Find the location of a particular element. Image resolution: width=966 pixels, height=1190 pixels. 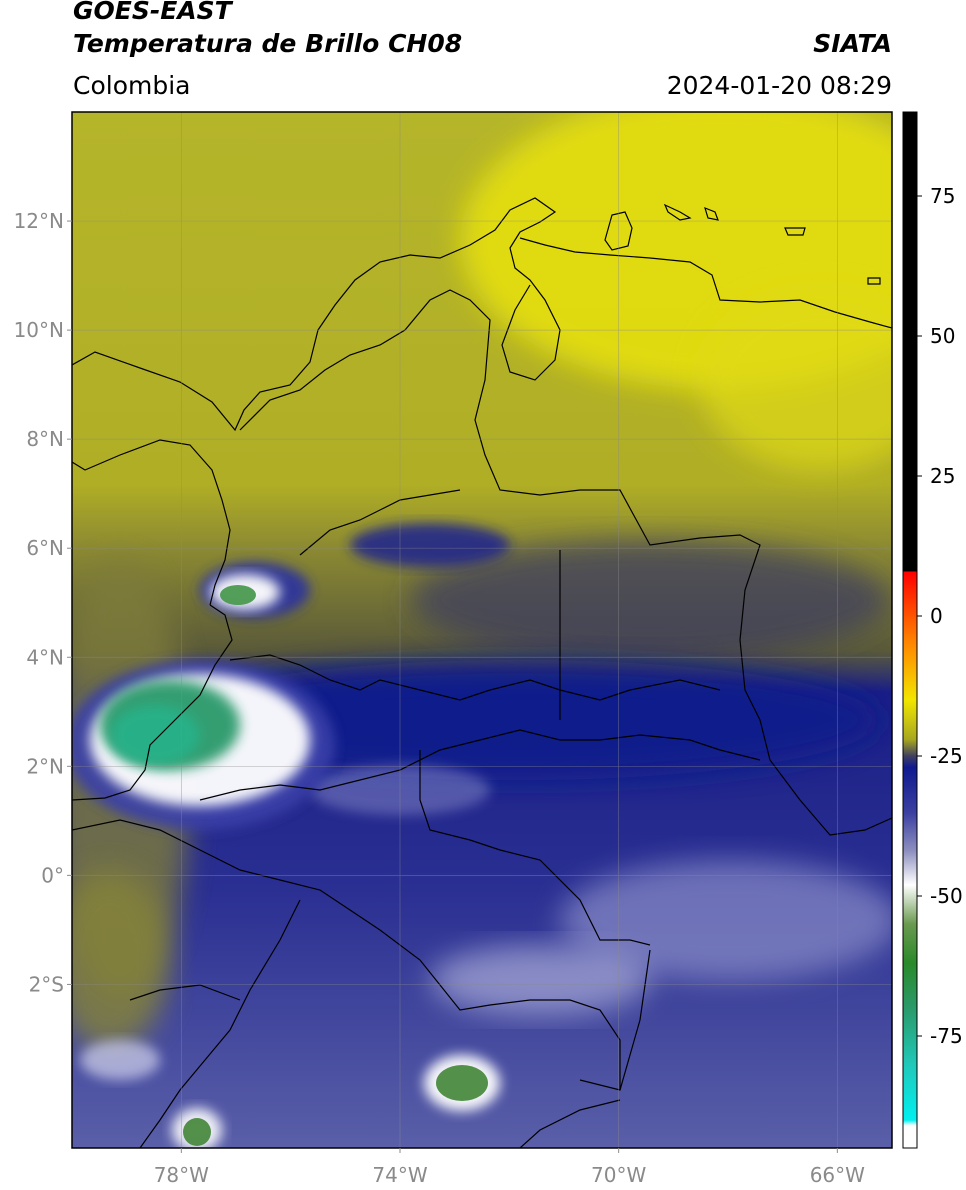

colorbar-tick-label: 50 is located at coordinates (942, 336).